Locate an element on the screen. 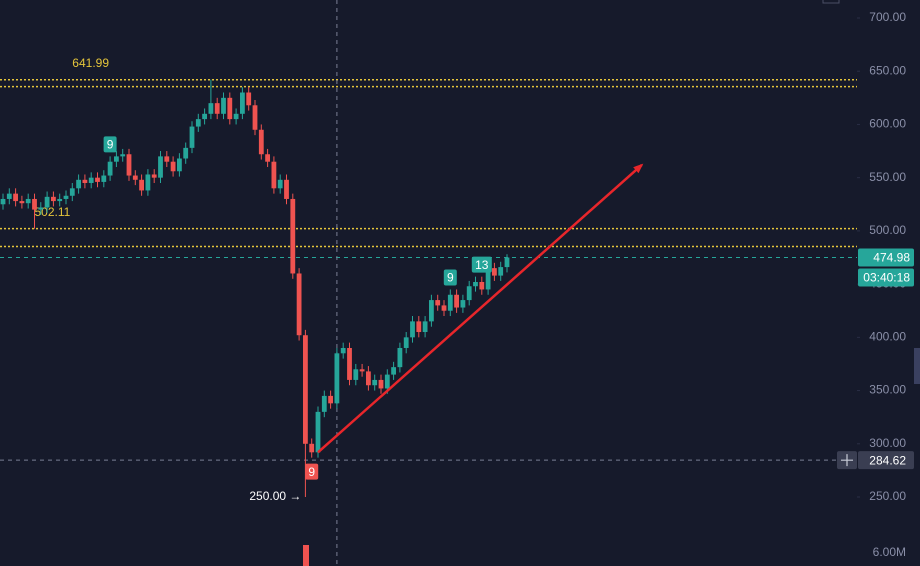 This screenshot has width=920, height=566. y-tick-label: 300.00 is located at coordinates (887, 443).